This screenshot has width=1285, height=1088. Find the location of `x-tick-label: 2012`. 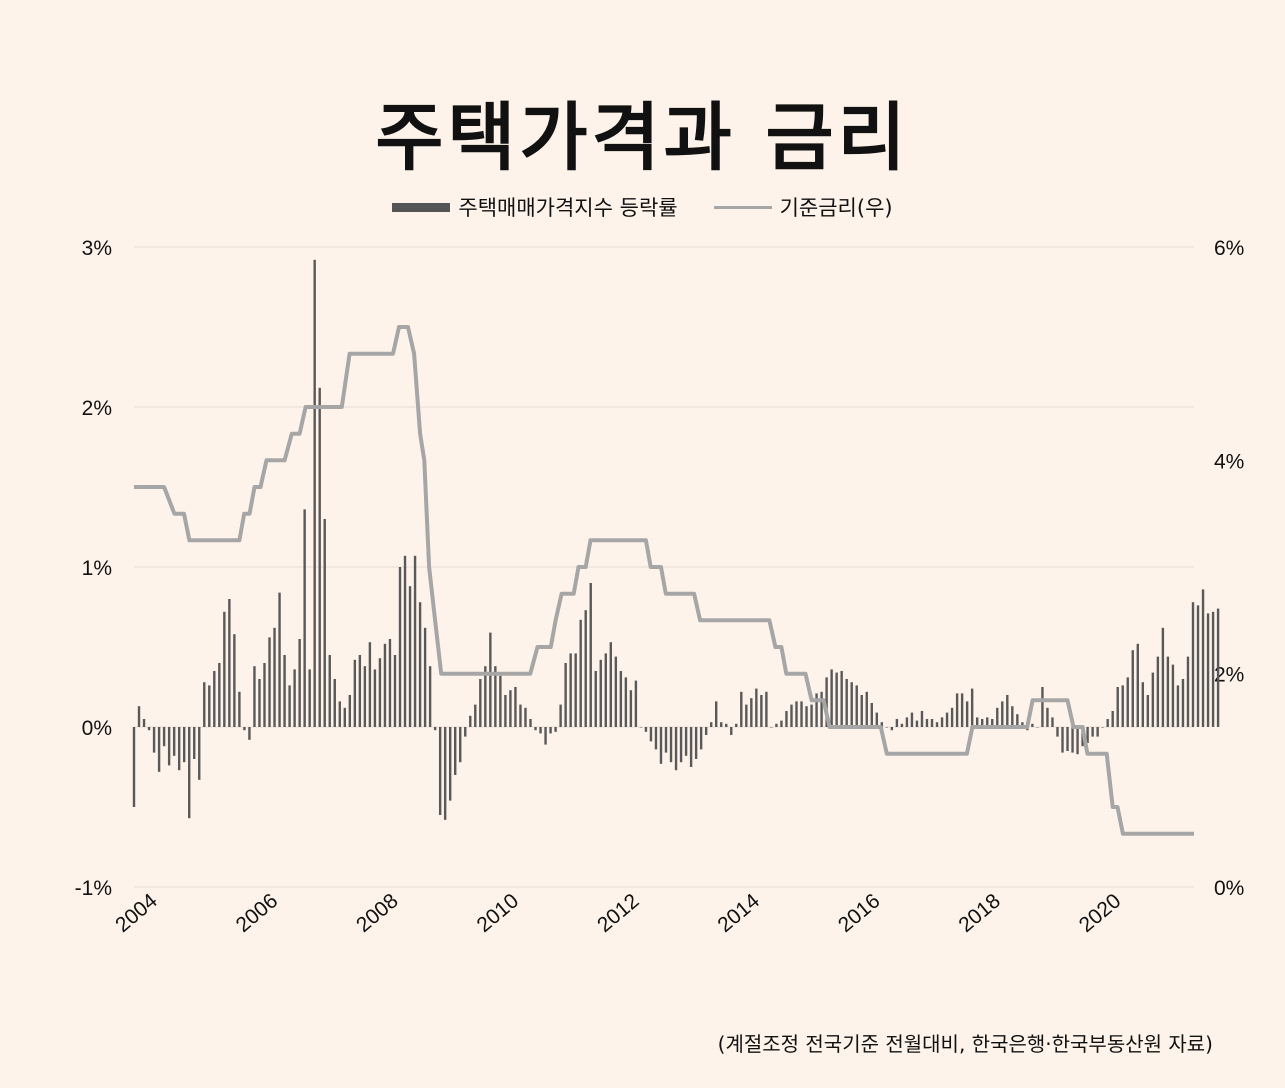

x-tick-label: 2012 is located at coordinates (618, 913).